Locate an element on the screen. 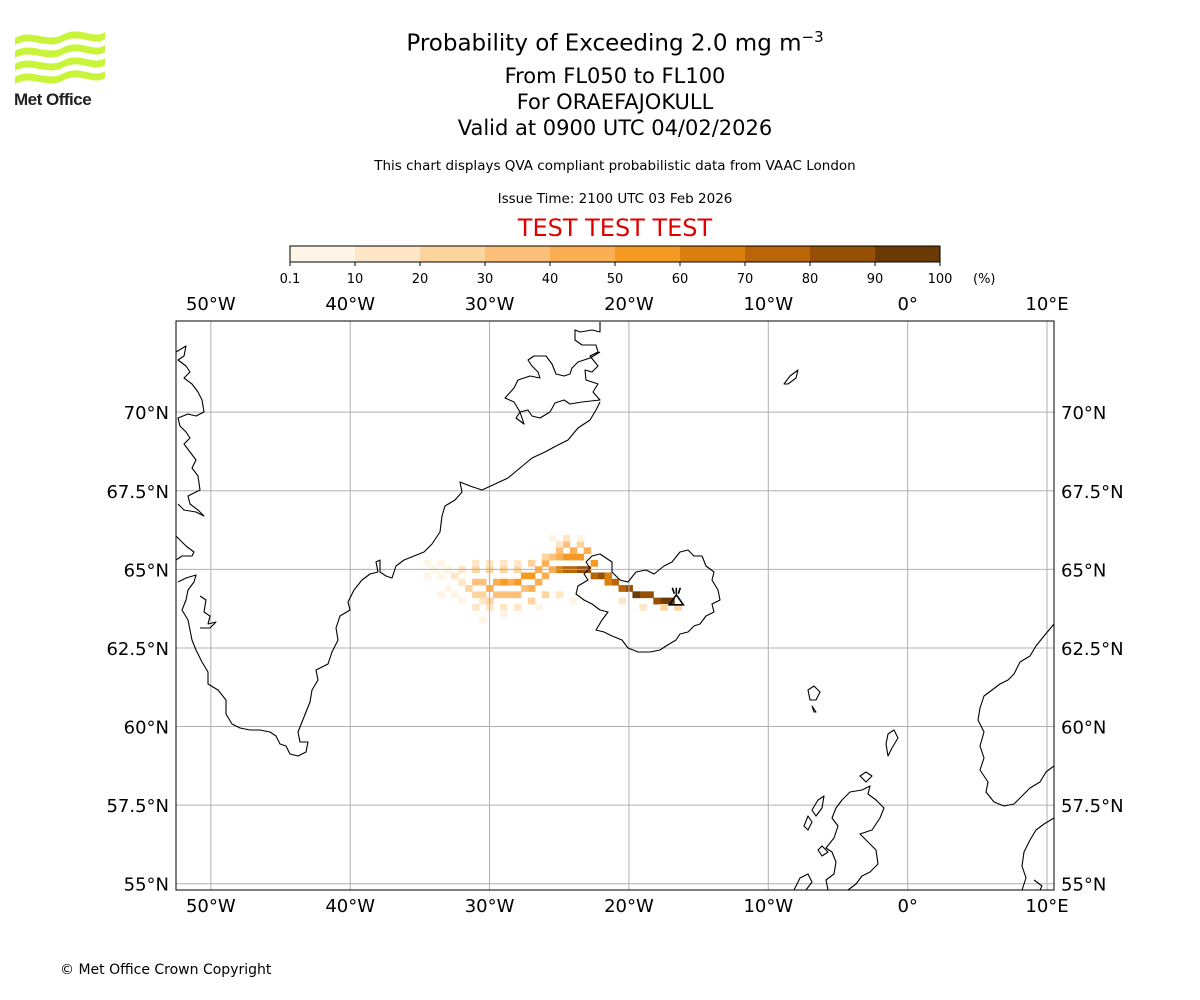 Image resolution: width=1200 pixels, height=1000 pixels. volcano-triangle is located at coordinates (676, 599).